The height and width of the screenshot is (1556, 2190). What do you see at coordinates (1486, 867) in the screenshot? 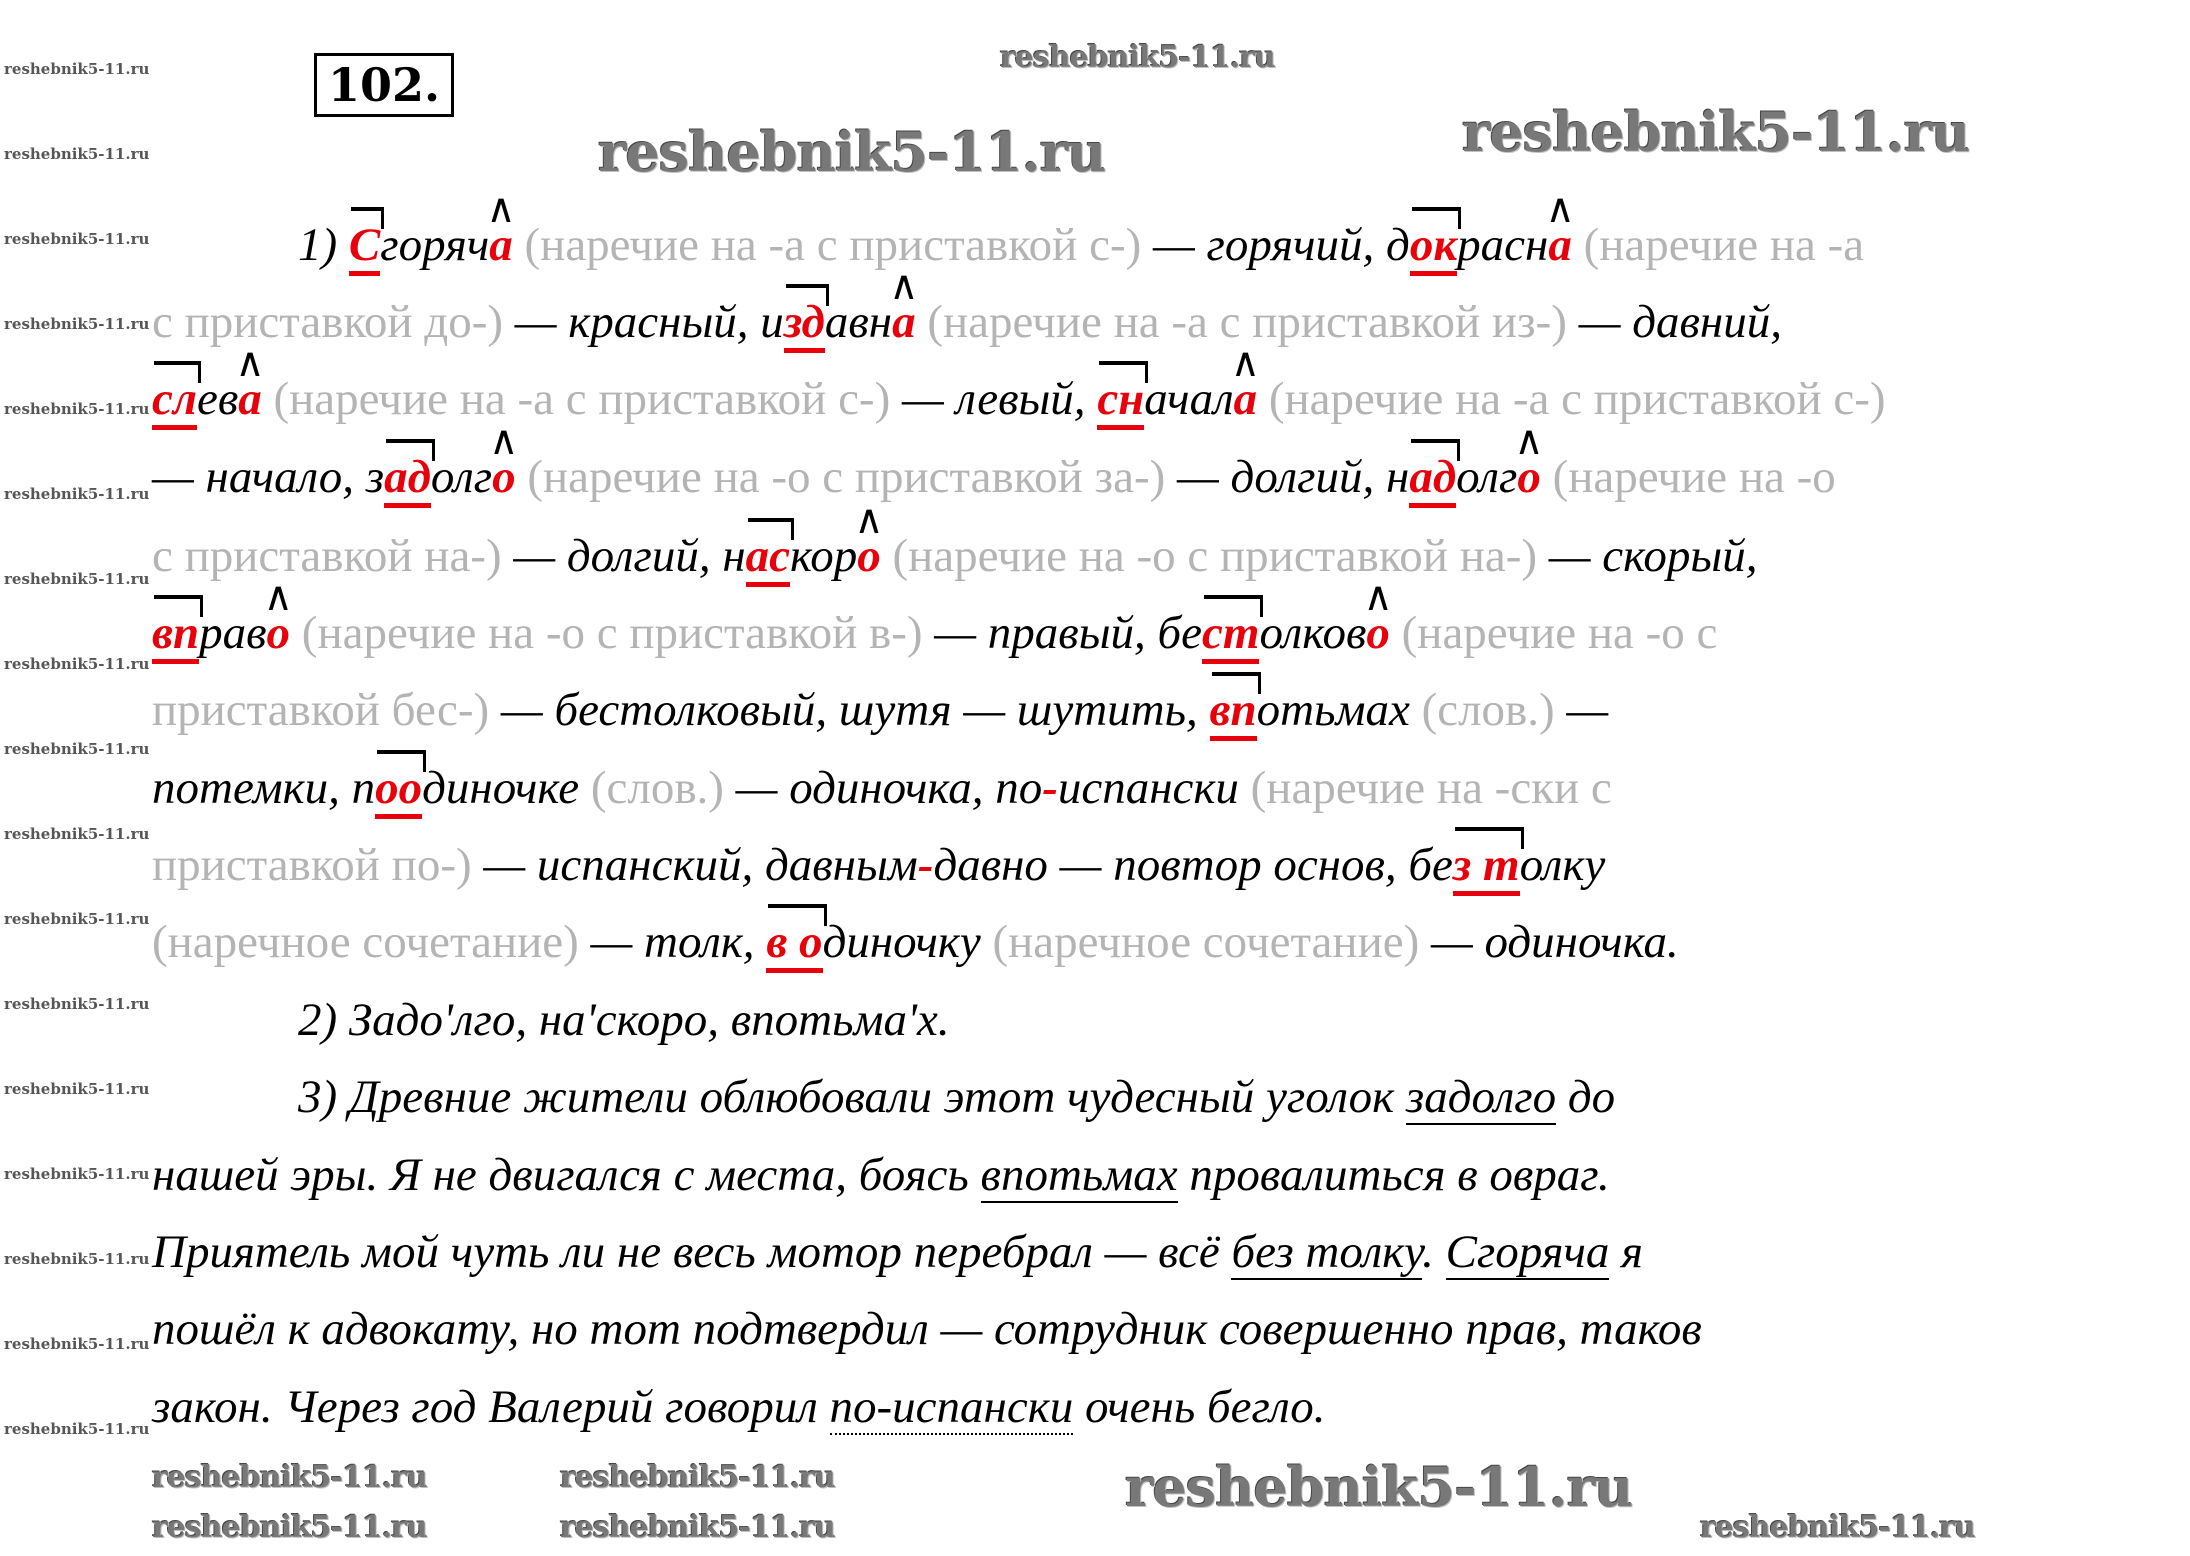
I see `highlighted-morpheme: з т` at bounding box center [1486, 867].